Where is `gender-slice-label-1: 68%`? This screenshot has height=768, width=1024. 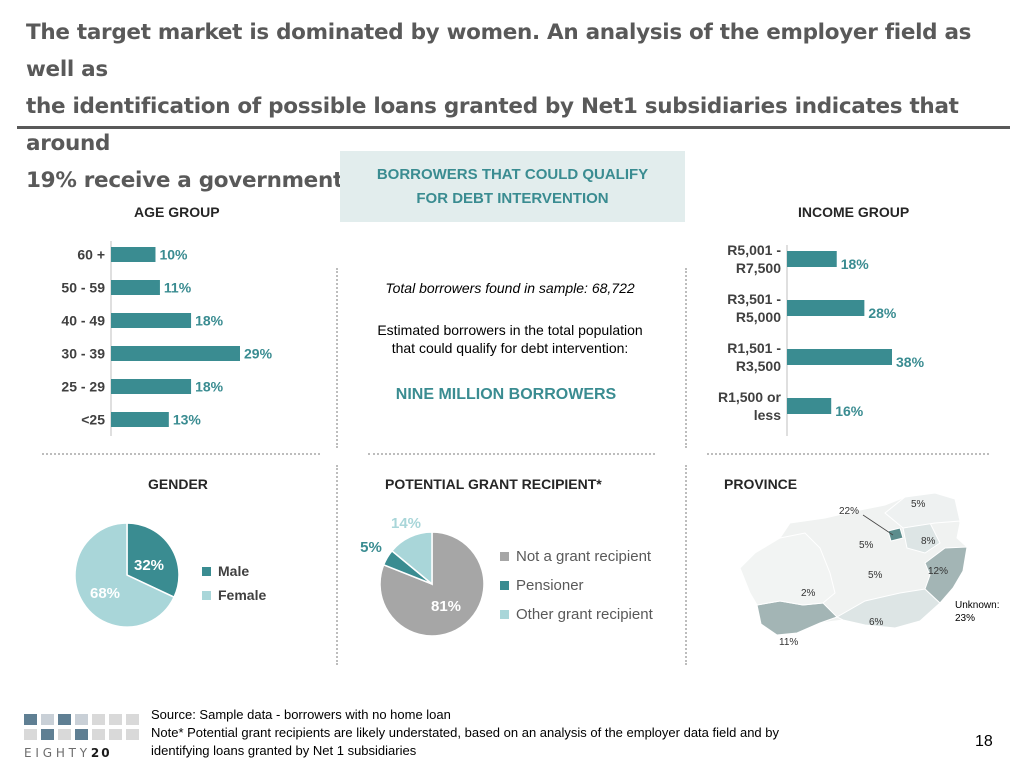 gender-slice-label-1: 68% is located at coordinates (105, 593).